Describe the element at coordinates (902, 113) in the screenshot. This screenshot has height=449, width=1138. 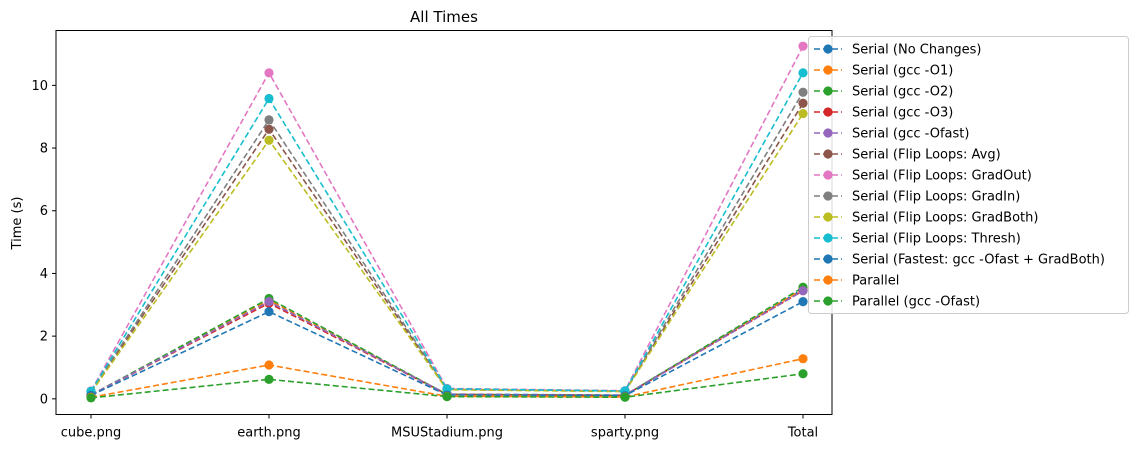
I see `legend-label: Serial (gcc -O3)` at that location.